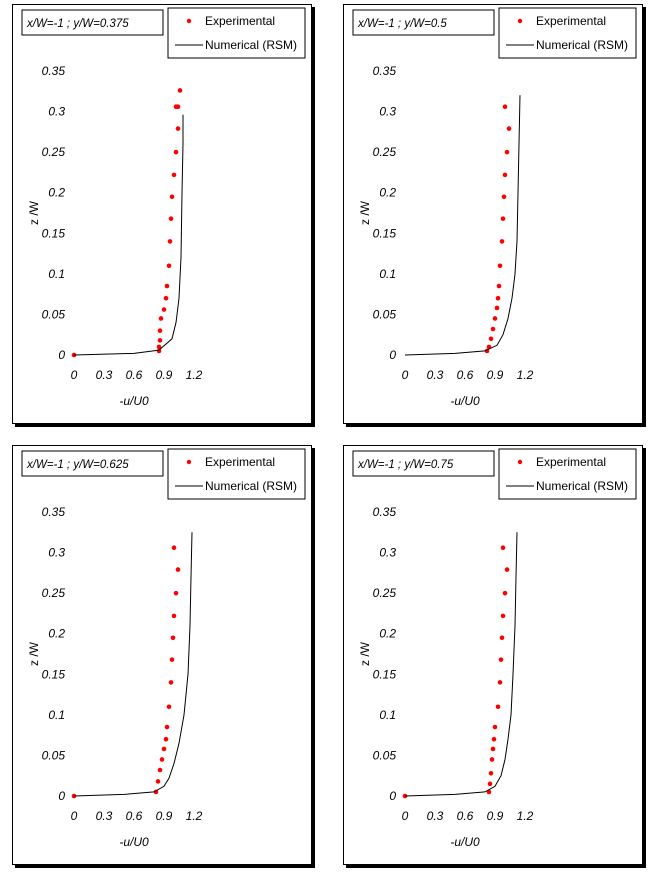 The image size is (651, 872). Describe the element at coordinates (56, 715) in the screenshot. I see `y-tick-label: 0.1` at that location.